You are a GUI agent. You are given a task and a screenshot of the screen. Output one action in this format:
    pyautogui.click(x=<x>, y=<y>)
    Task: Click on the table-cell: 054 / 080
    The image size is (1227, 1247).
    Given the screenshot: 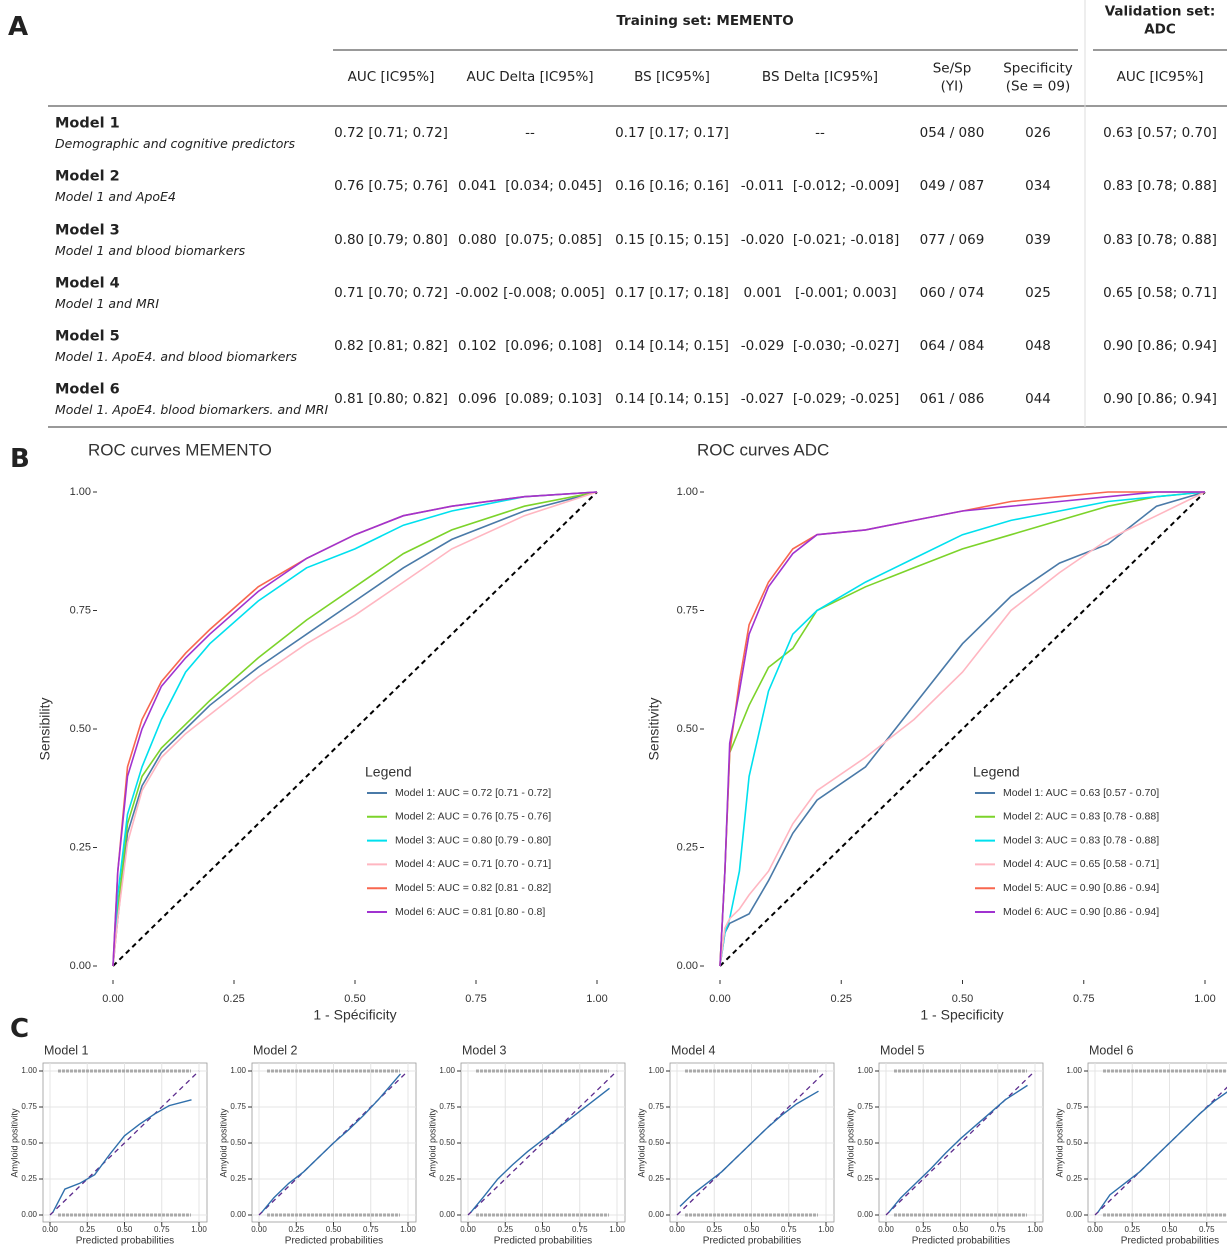 What is the action you would take?
    pyautogui.click(x=952, y=133)
    